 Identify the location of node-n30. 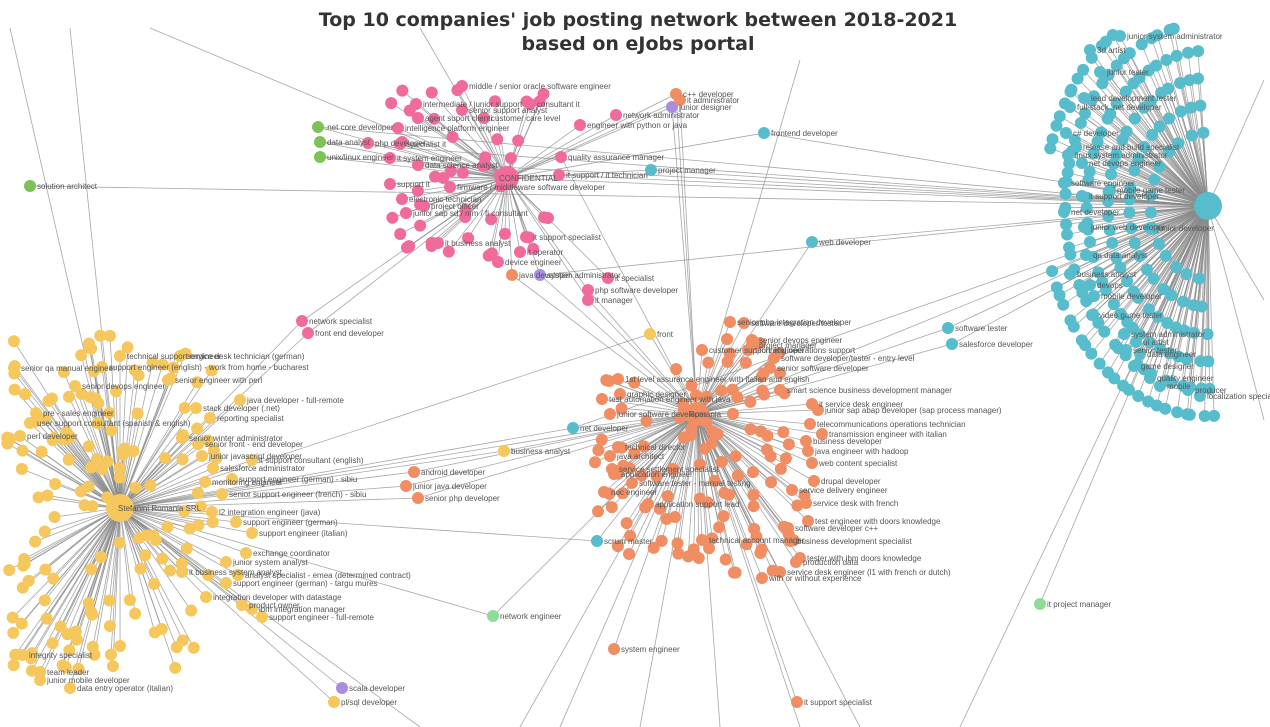
(797, 702).